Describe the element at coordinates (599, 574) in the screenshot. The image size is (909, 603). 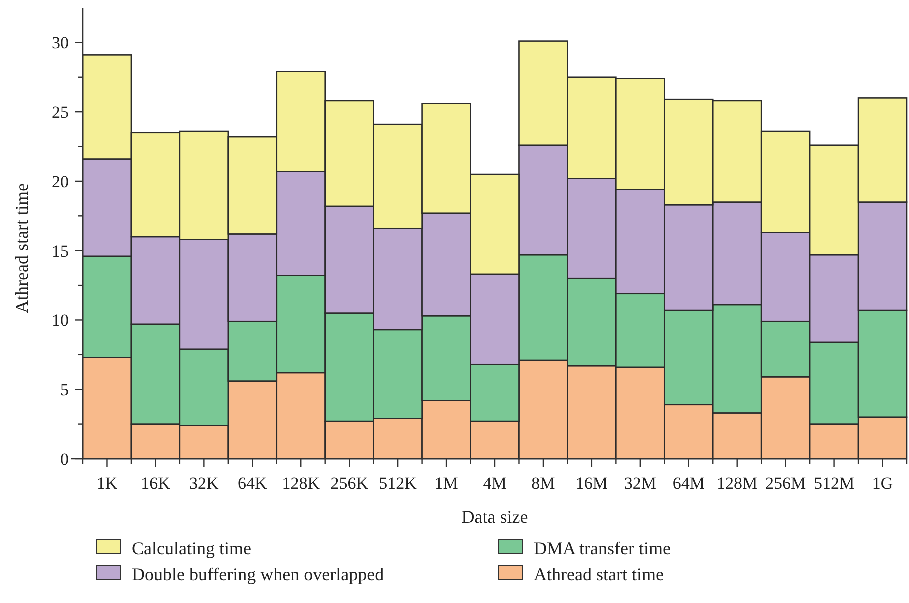
I see `legend-label: Athread start time` at that location.